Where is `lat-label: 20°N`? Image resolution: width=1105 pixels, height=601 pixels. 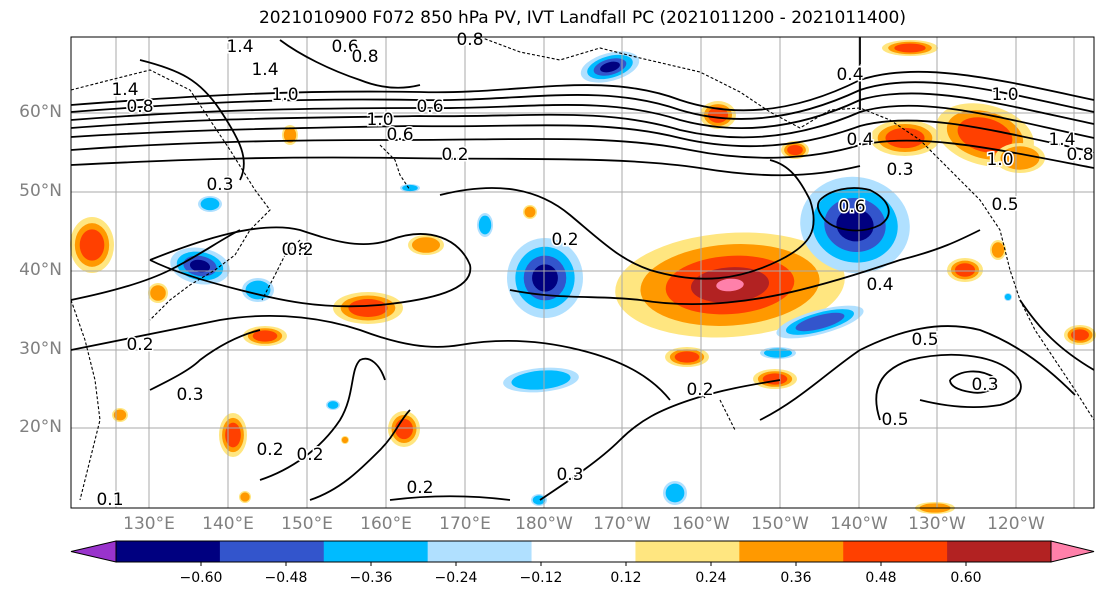 lat-label: 20°N is located at coordinates (40, 427).